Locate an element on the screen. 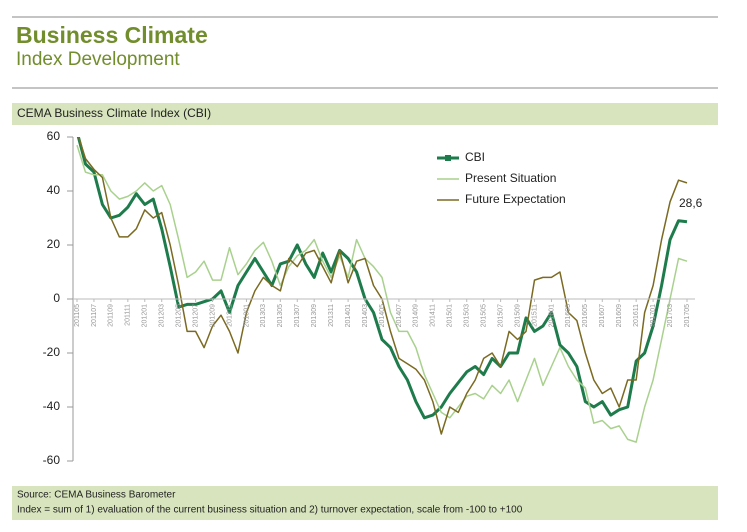 This screenshot has width=747, height=532. x-tick-label: 201609 is located at coordinates (619, 315).